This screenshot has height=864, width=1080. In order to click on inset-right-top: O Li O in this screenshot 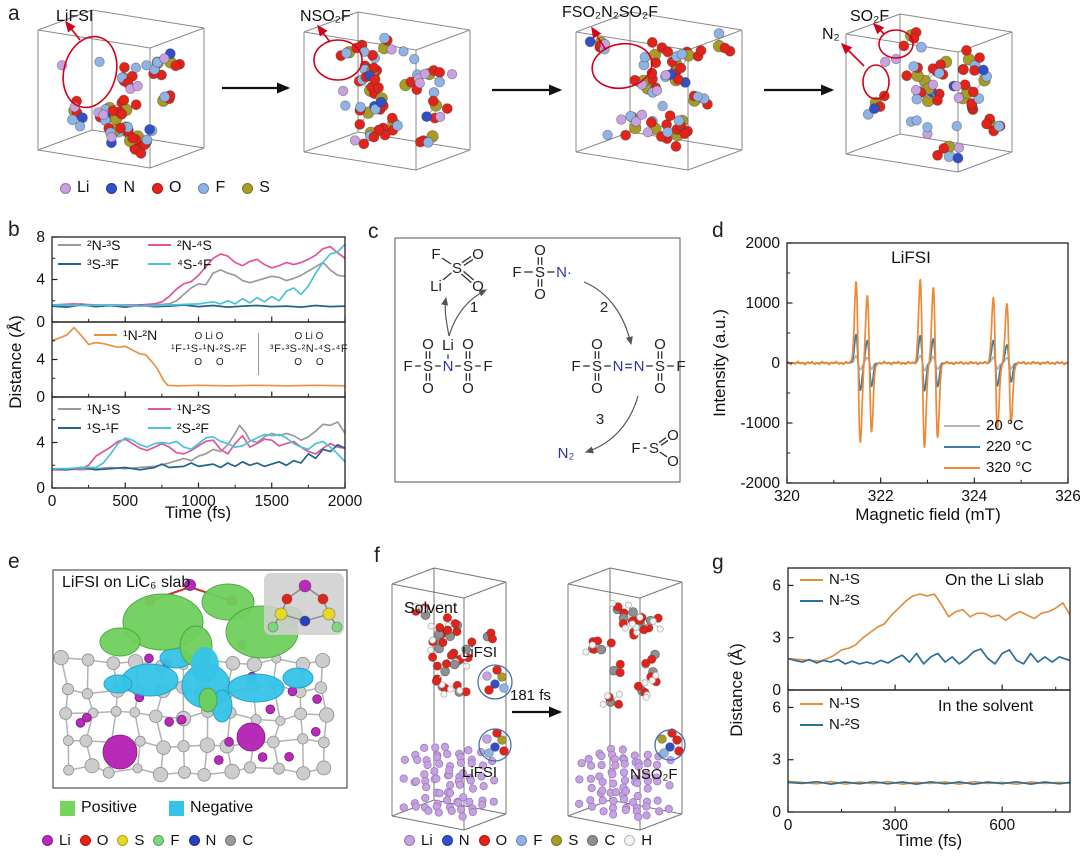, I will do `click(309, 336)`.